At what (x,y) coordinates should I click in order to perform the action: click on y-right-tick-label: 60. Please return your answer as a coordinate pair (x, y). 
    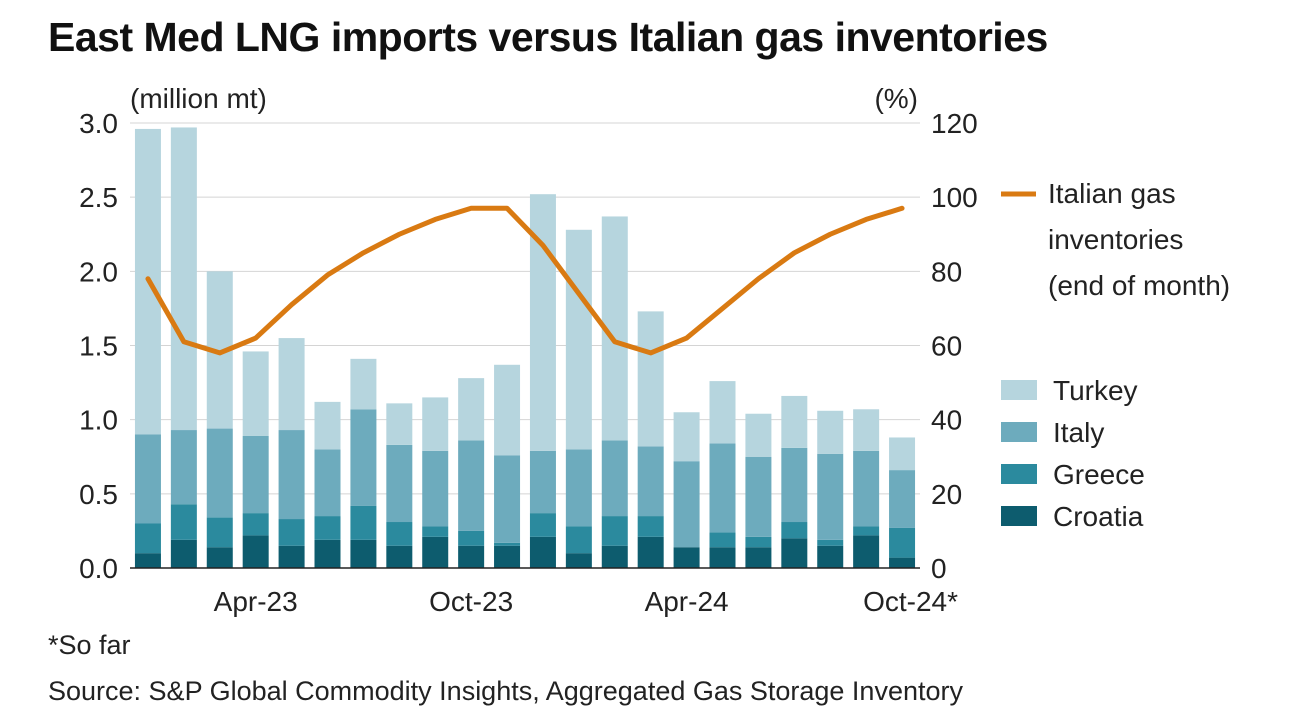
    Looking at the image, I should click on (946, 346).